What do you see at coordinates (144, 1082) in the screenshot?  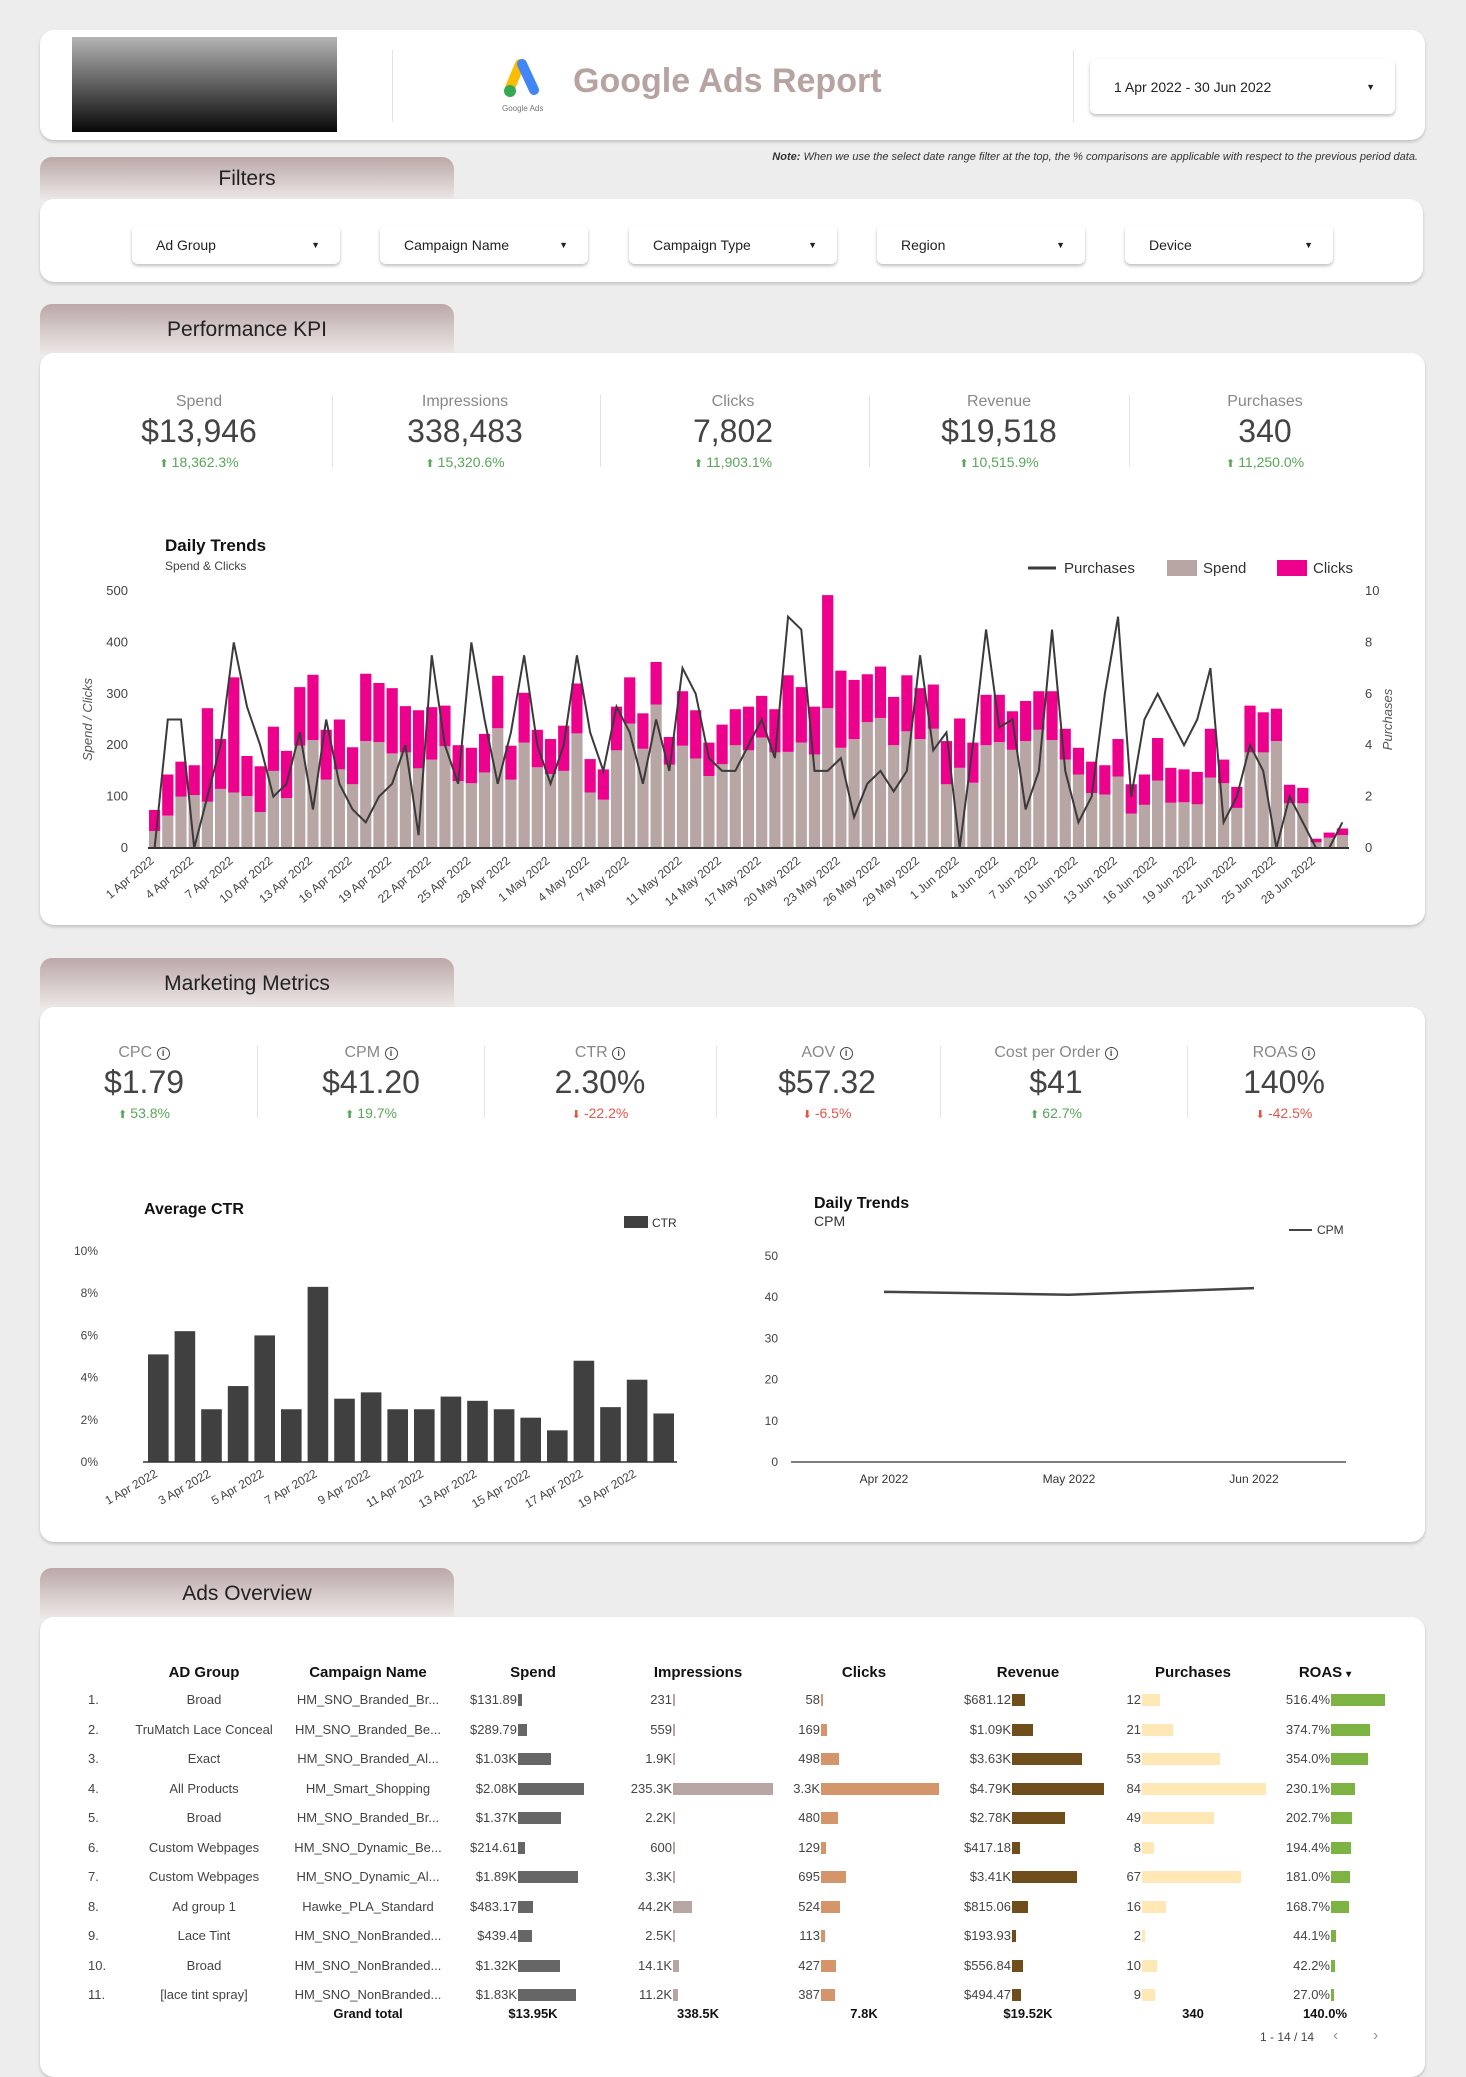 I see `kpi-cpc: CPC i $1.79 ⬆ 53.8%` at bounding box center [144, 1082].